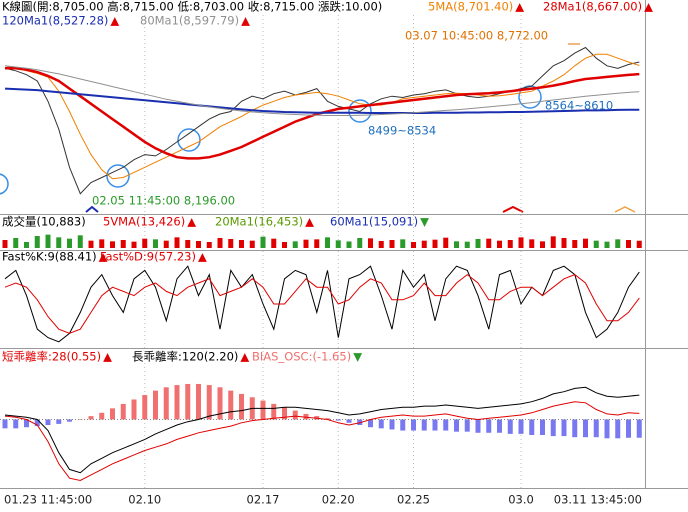 This screenshot has height=512, width=688. Describe the element at coordinates (476, 36) in the screenshot. I see `annotation: 03.07 10:45:00 8,772.00` at that location.